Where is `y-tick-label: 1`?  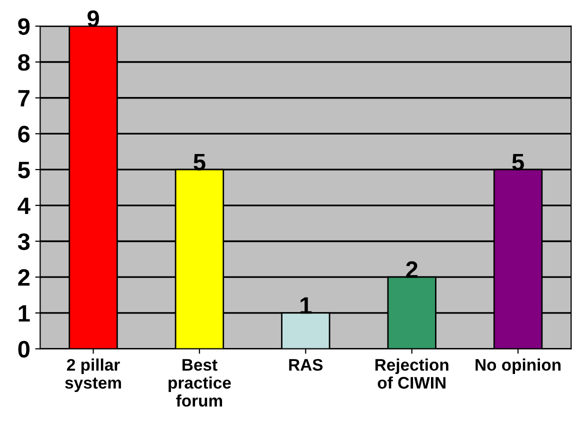 y-tick-label: 1 is located at coordinates (24, 313).